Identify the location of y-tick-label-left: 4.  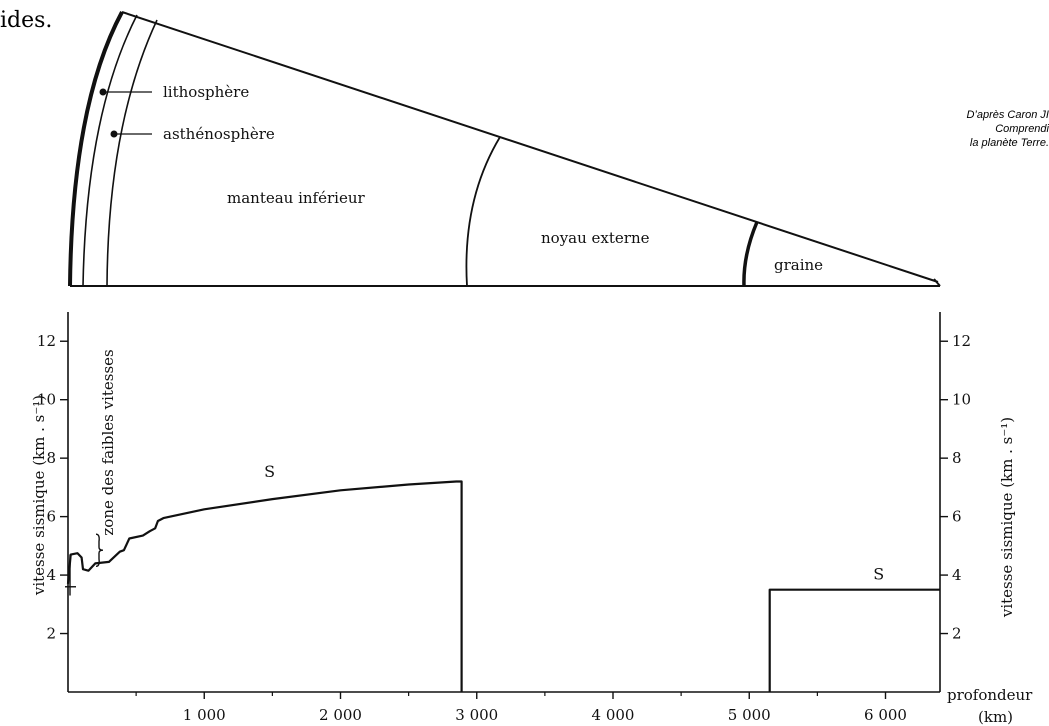
(51, 575).